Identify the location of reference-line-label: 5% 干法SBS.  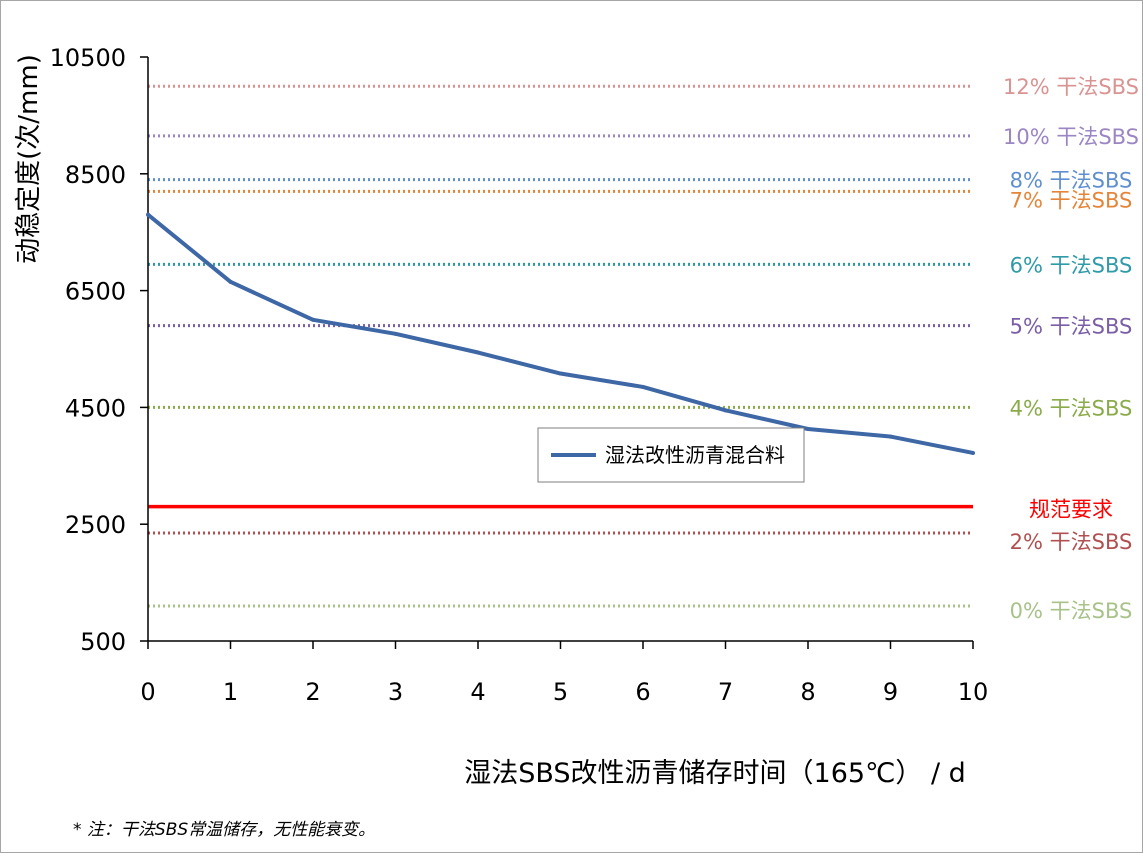
(1071, 327).